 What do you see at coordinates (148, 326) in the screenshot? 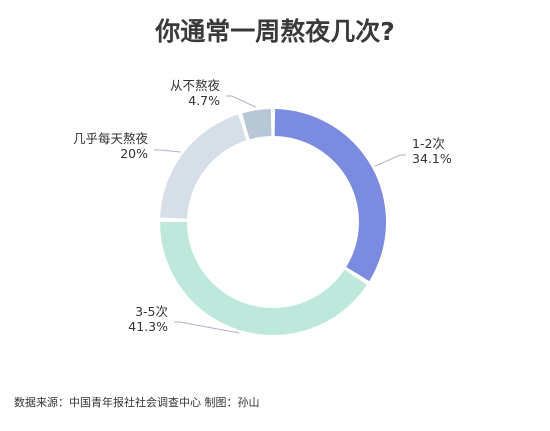
I see `slice-value-2: 41.3%` at bounding box center [148, 326].